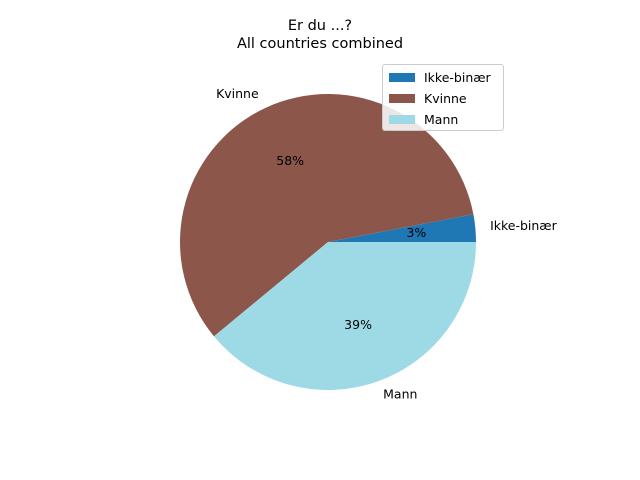  What do you see at coordinates (416, 232) in the screenshot?
I see `slice-pct-ikke-binaer: 3%` at bounding box center [416, 232].